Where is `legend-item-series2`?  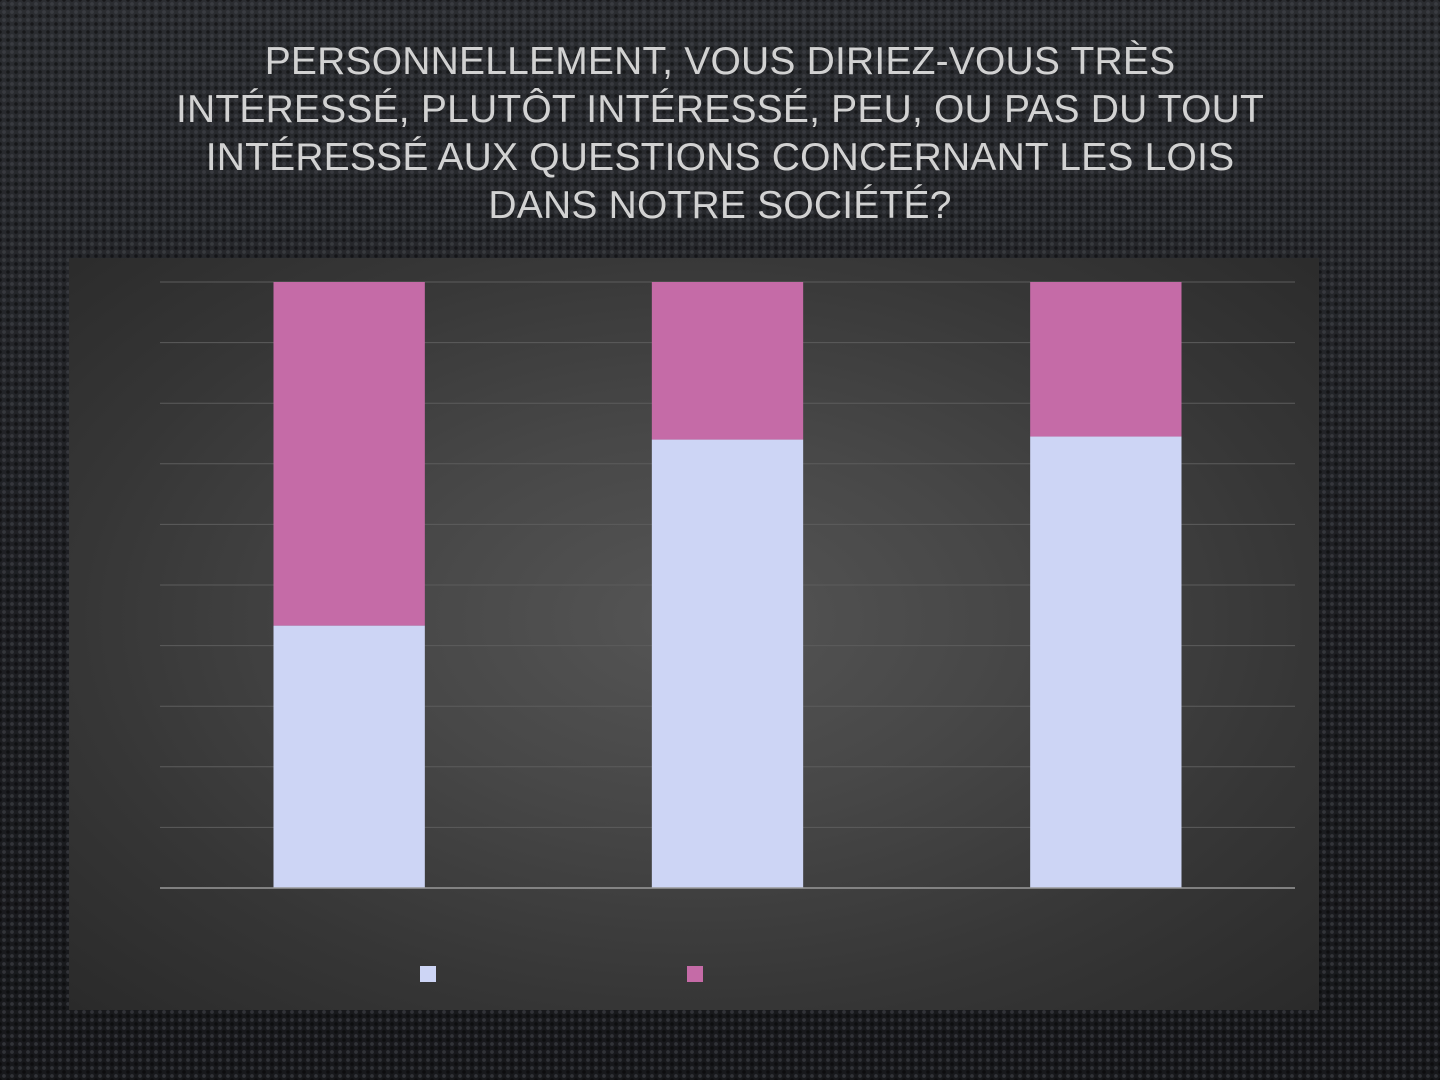 legend-item-series2 is located at coordinates (698, 974).